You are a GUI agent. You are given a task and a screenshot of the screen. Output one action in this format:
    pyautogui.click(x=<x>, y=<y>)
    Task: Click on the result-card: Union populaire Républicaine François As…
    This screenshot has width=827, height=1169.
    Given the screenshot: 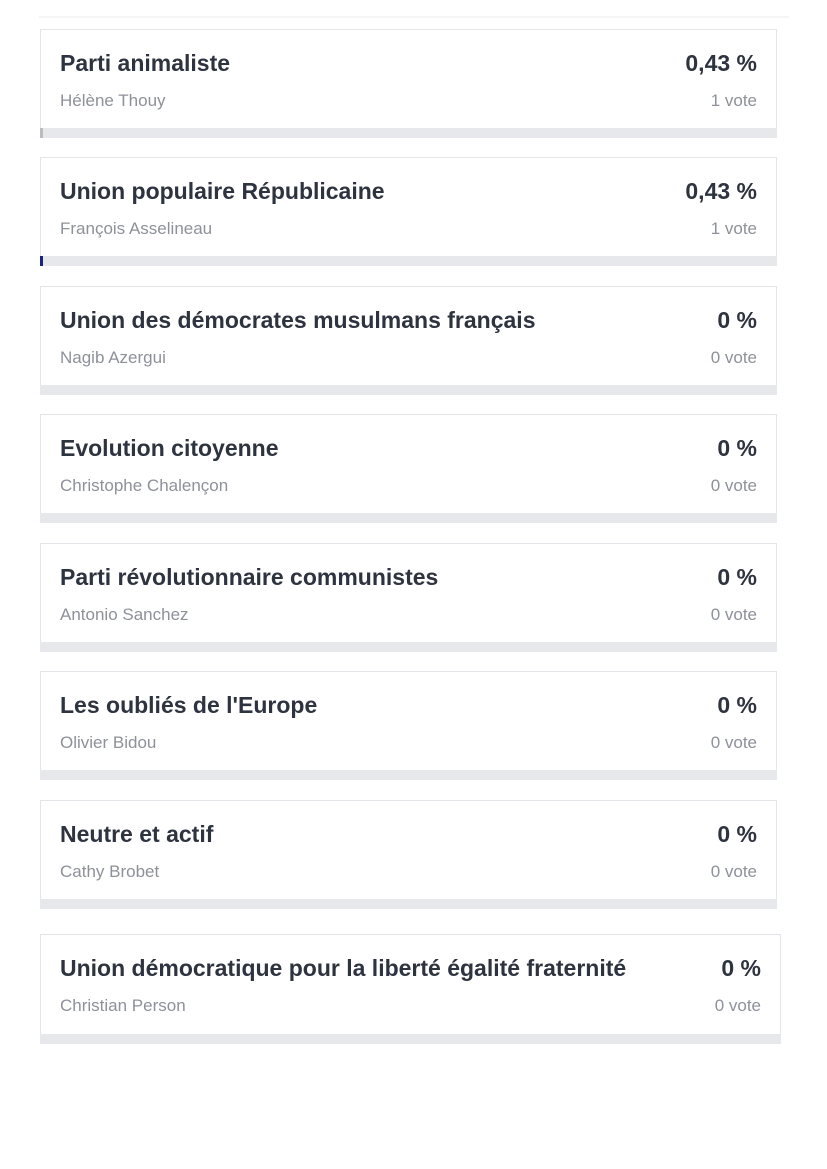 What is the action you would take?
    pyautogui.click(x=408, y=211)
    